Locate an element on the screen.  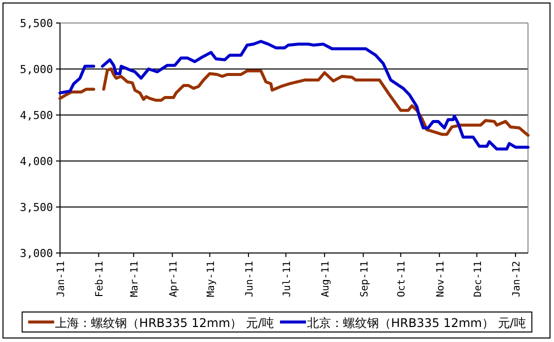
x-tick-label: Aug-11 is located at coordinates (326, 279).